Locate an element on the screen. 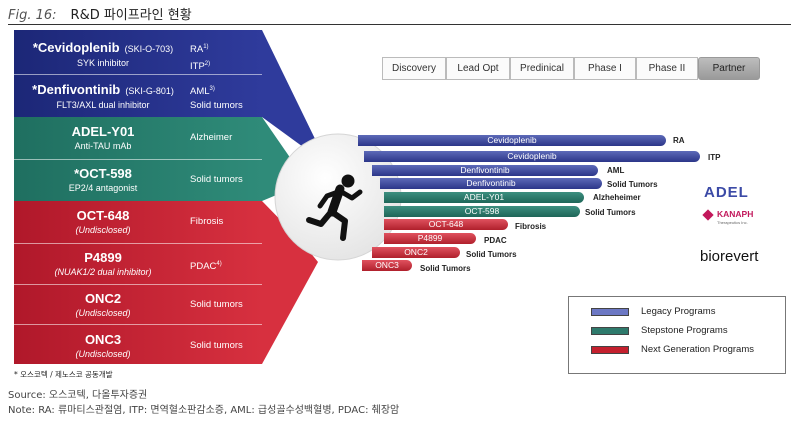 The height and width of the screenshot is (422, 799). bar-indication: AML is located at coordinates (616, 170).